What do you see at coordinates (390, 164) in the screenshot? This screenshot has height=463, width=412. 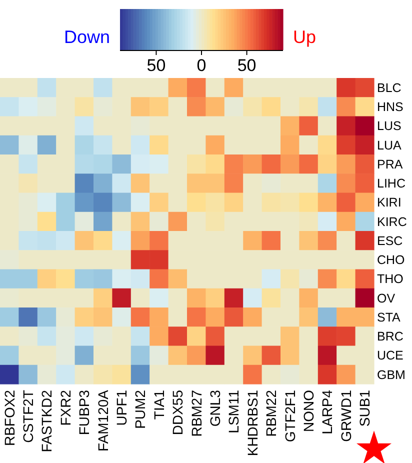 I see `y-tick-label: PRA` at bounding box center [390, 164].